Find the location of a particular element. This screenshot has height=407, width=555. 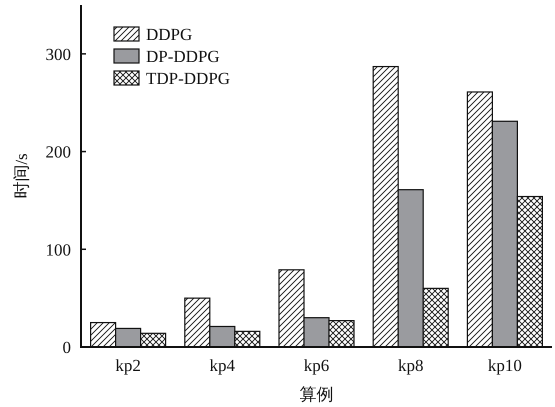

y-tick-label: 200 is located at coordinates (58, 152).